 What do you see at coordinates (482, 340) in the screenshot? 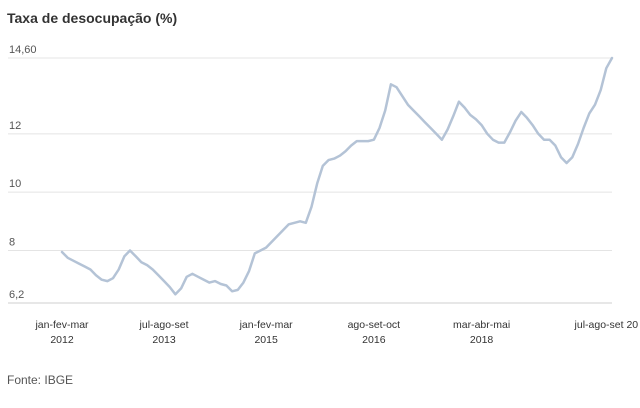
I see `x-tick-year: 2018` at bounding box center [482, 340].